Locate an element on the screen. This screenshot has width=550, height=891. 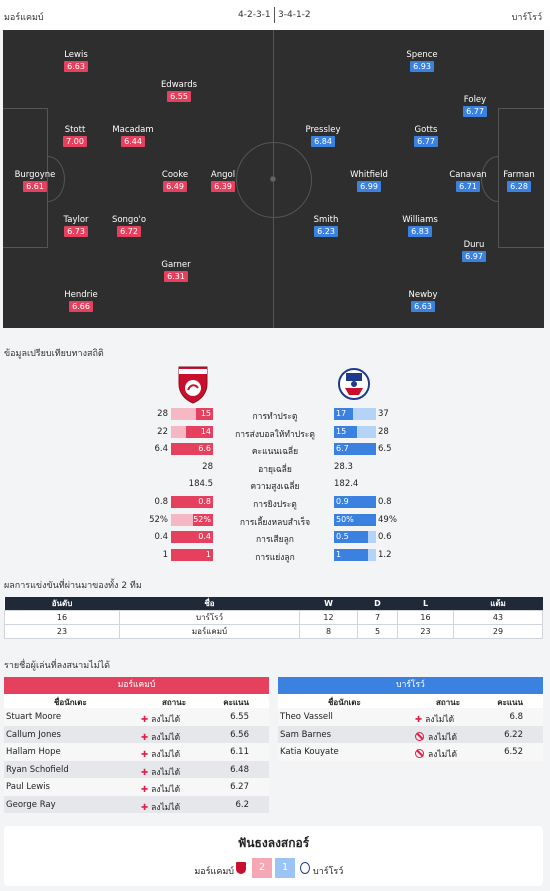
player-name: Songo'o is located at coordinates (129, 220).